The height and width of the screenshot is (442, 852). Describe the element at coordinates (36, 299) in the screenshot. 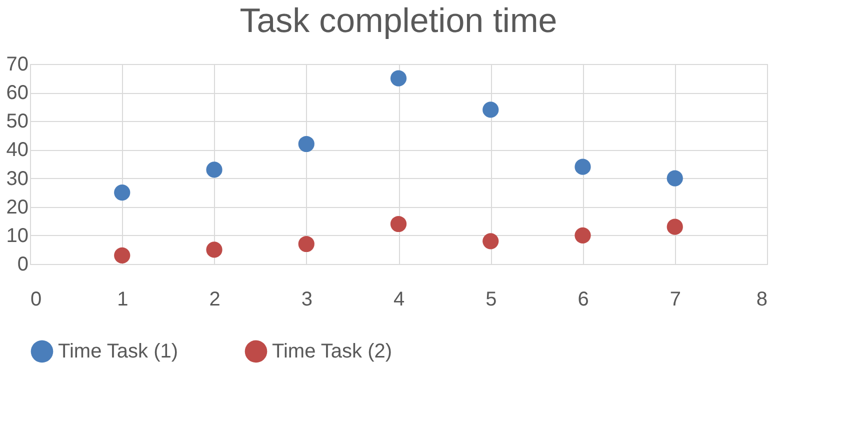

I see `x-tick-label: 0` at that location.